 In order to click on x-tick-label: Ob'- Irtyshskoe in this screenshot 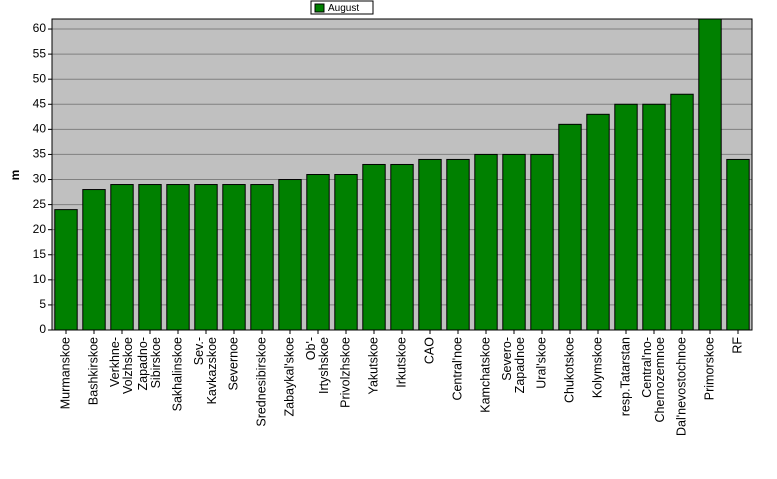, I will do `click(317, 365)`.